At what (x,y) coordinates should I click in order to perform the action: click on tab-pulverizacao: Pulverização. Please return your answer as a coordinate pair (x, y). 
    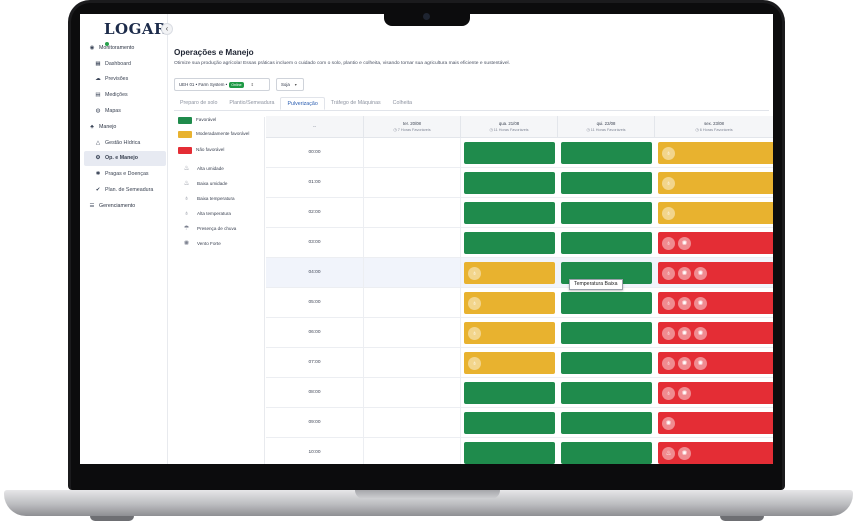
    Looking at the image, I should click on (302, 103).